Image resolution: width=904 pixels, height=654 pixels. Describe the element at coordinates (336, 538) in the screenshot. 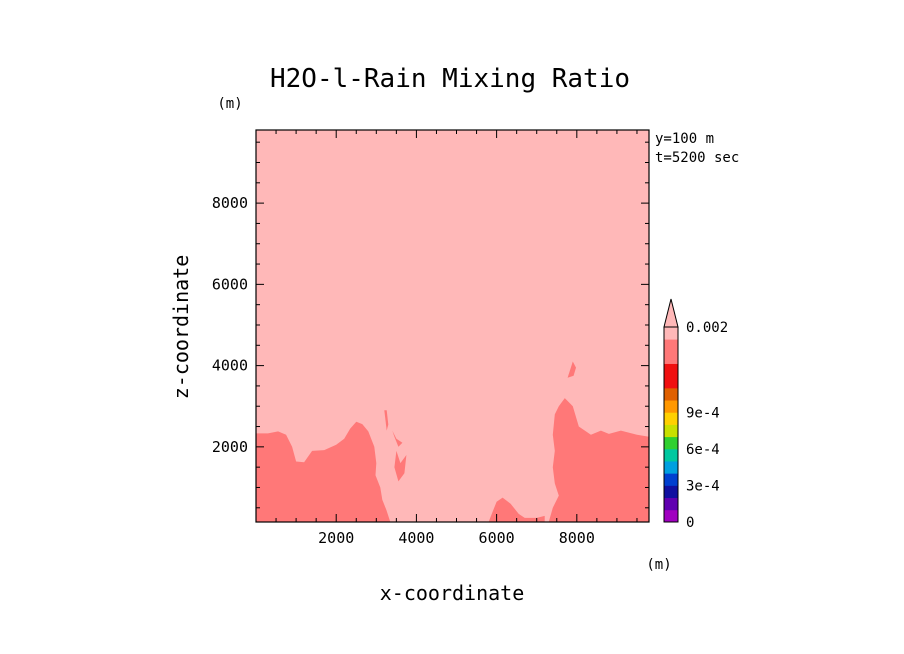

I see `x-tick-label: 2000` at that location.